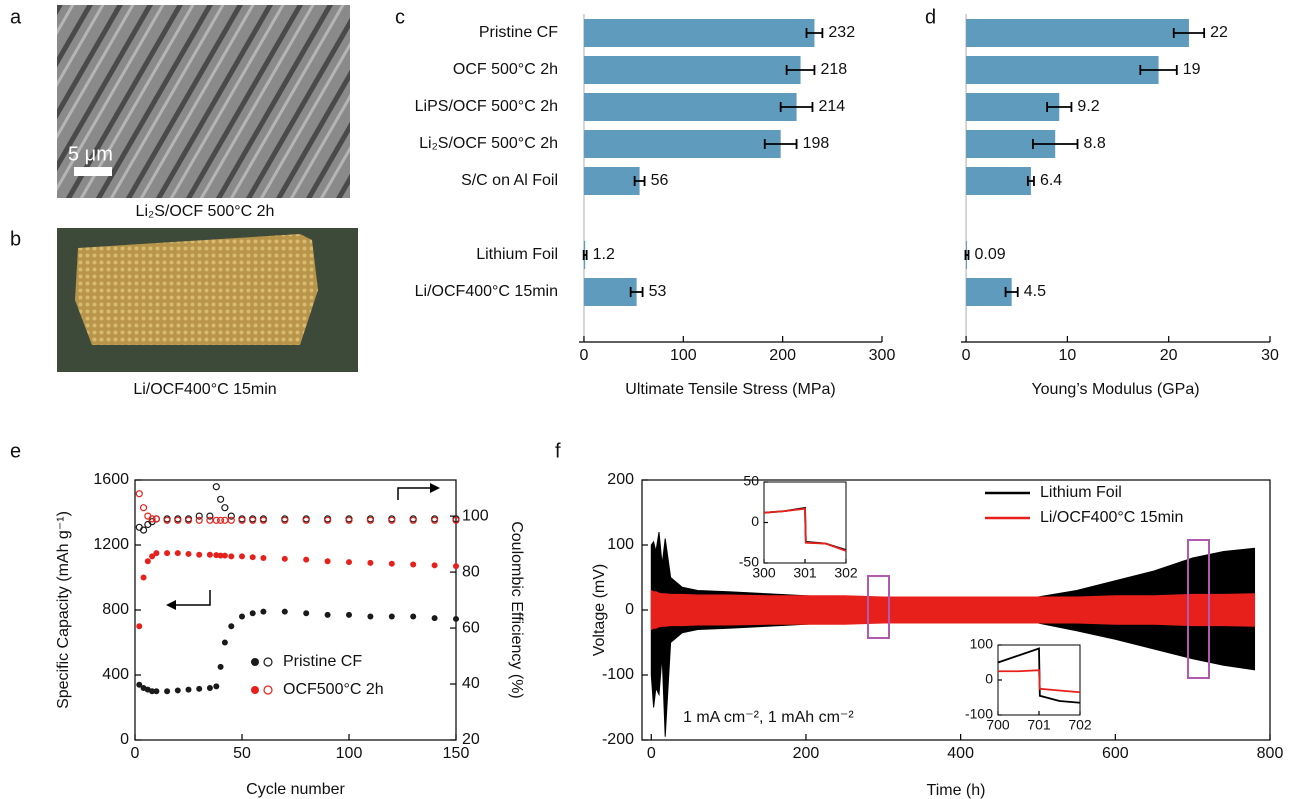 The image size is (1290, 799). What do you see at coordinates (15, 239) in the screenshot?
I see `panel-label: b` at bounding box center [15, 239].